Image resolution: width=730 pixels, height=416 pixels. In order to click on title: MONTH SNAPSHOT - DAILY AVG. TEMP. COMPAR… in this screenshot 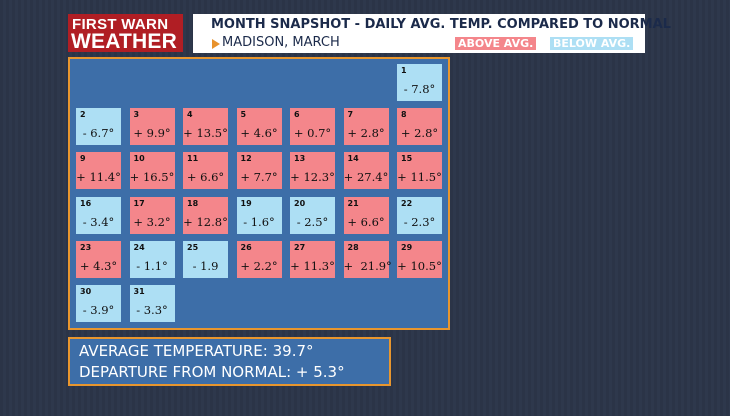, I will do `click(441, 24)`.